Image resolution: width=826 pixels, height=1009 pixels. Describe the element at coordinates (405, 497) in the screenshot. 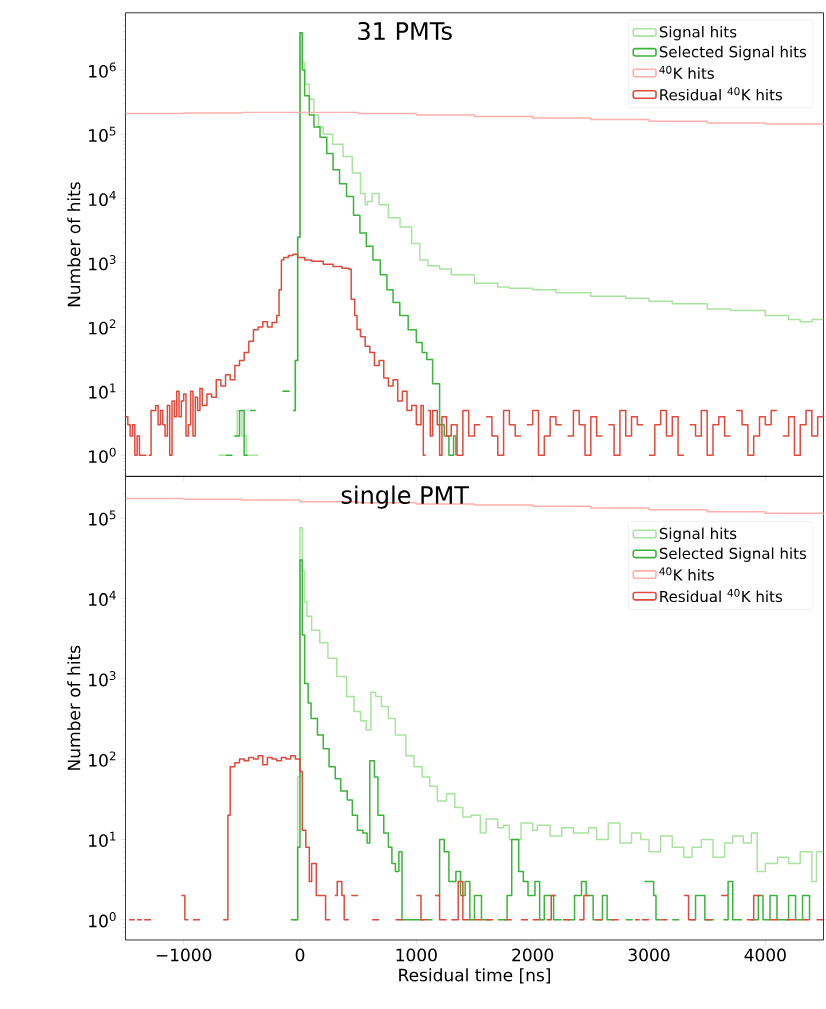

I see `chart-title: single PMT` at that location.